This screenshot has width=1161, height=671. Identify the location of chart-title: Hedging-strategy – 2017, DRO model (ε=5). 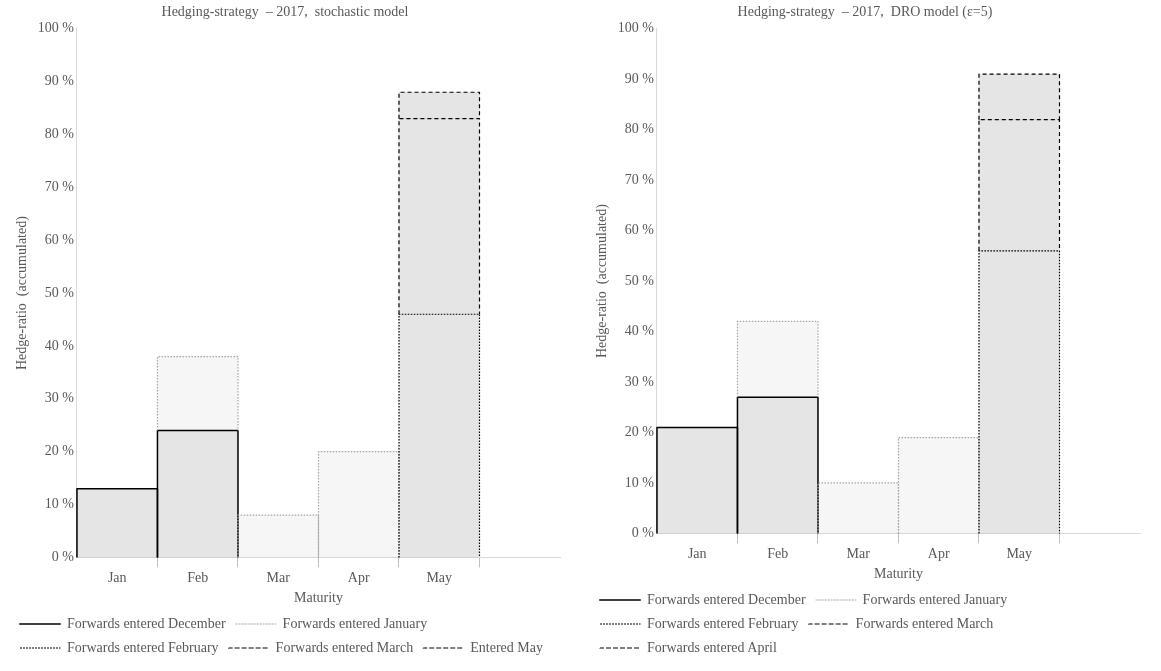
(865, 12).